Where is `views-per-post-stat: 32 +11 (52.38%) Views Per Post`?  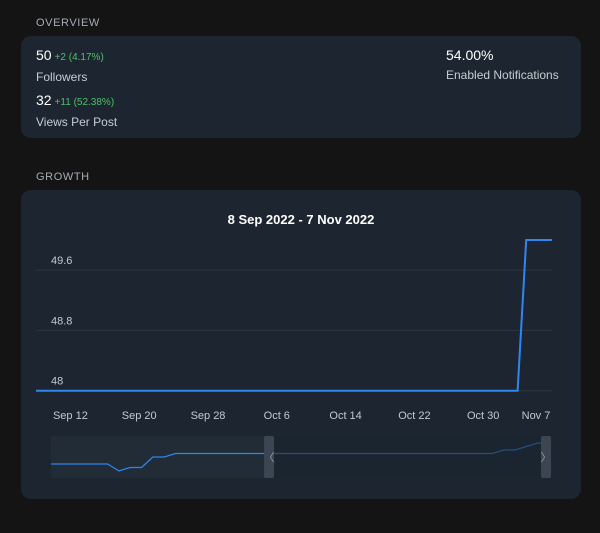 views-per-post-stat: 32 +11 (52.38%) Views Per Post is located at coordinates (76, 110).